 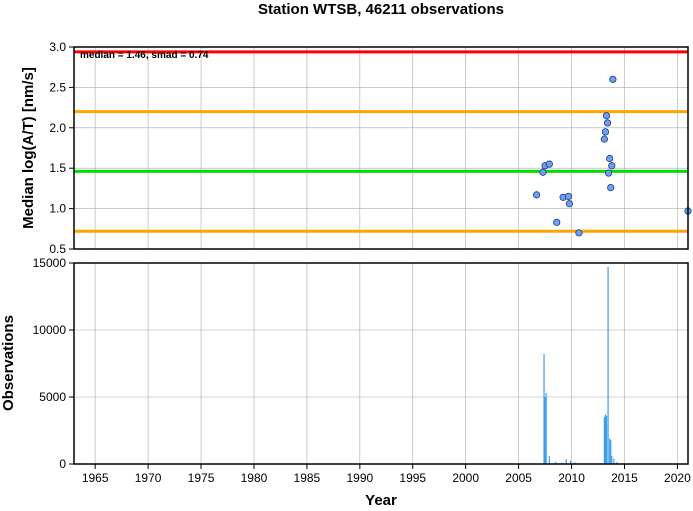 What do you see at coordinates (465, 478) in the screenshot?
I see `x-tick-label: 2000` at bounding box center [465, 478].